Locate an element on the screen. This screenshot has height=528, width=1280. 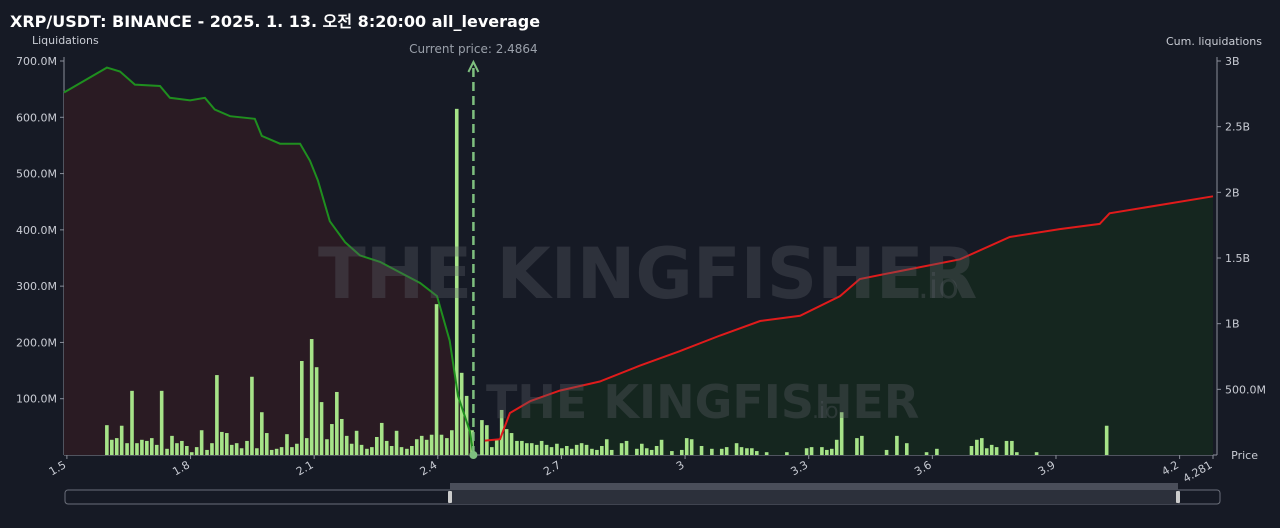
y-tick-label: 400.0M is located at coordinates (36, 230).